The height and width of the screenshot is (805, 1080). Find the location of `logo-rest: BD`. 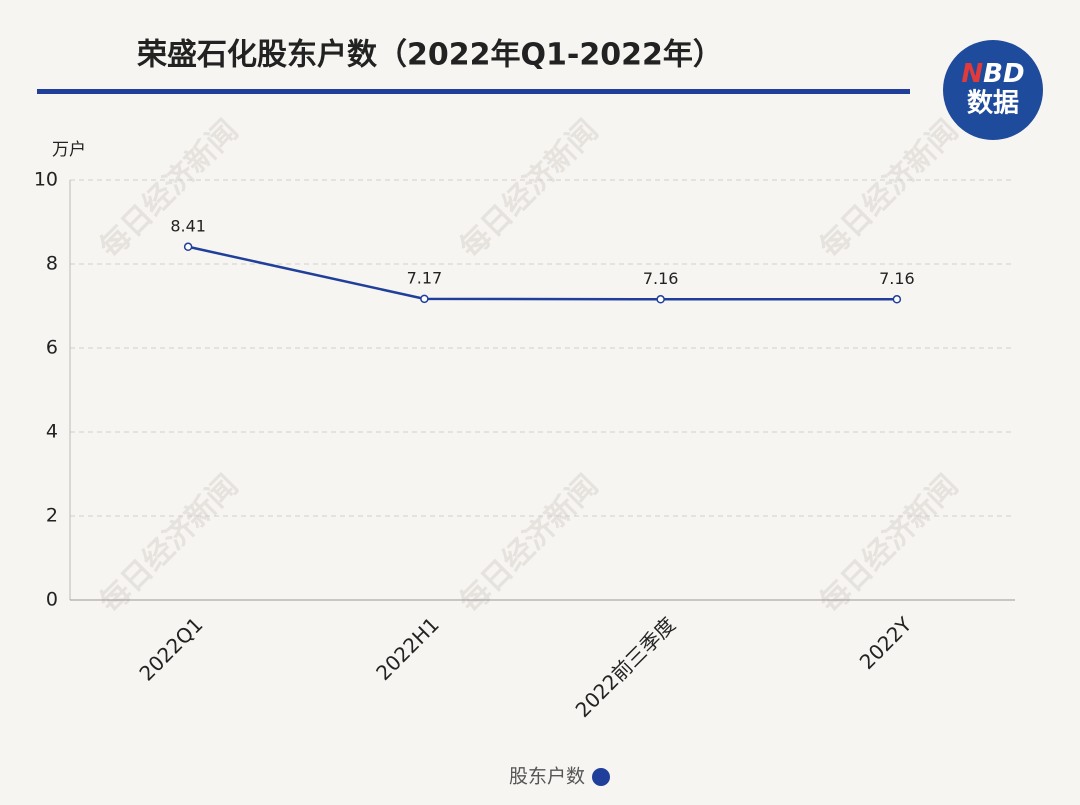

logo-rest: BD is located at coordinates (1003, 74).